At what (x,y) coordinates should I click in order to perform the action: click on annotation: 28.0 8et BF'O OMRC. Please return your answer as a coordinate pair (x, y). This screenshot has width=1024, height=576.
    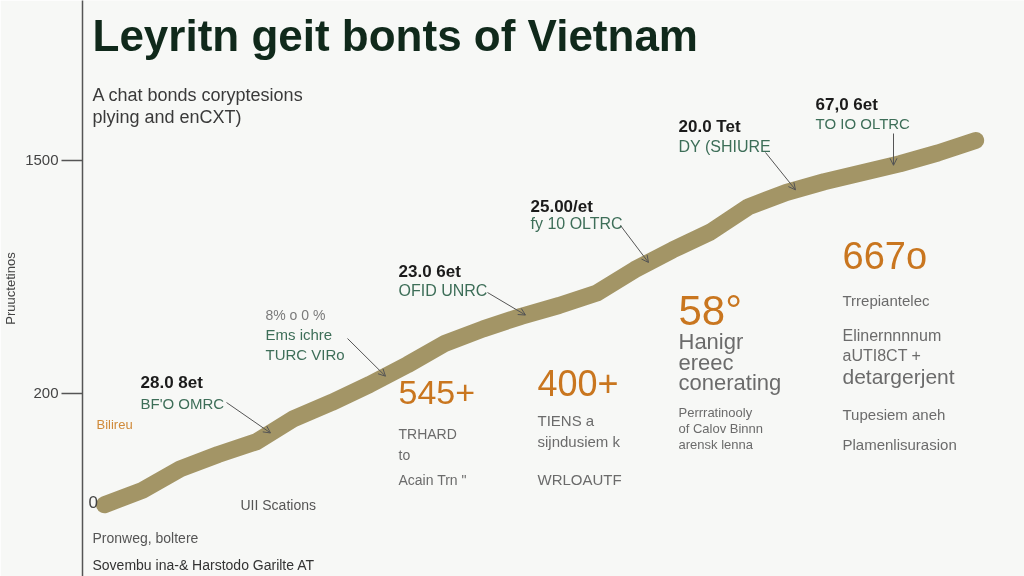
    Looking at the image, I should click on (182, 392).